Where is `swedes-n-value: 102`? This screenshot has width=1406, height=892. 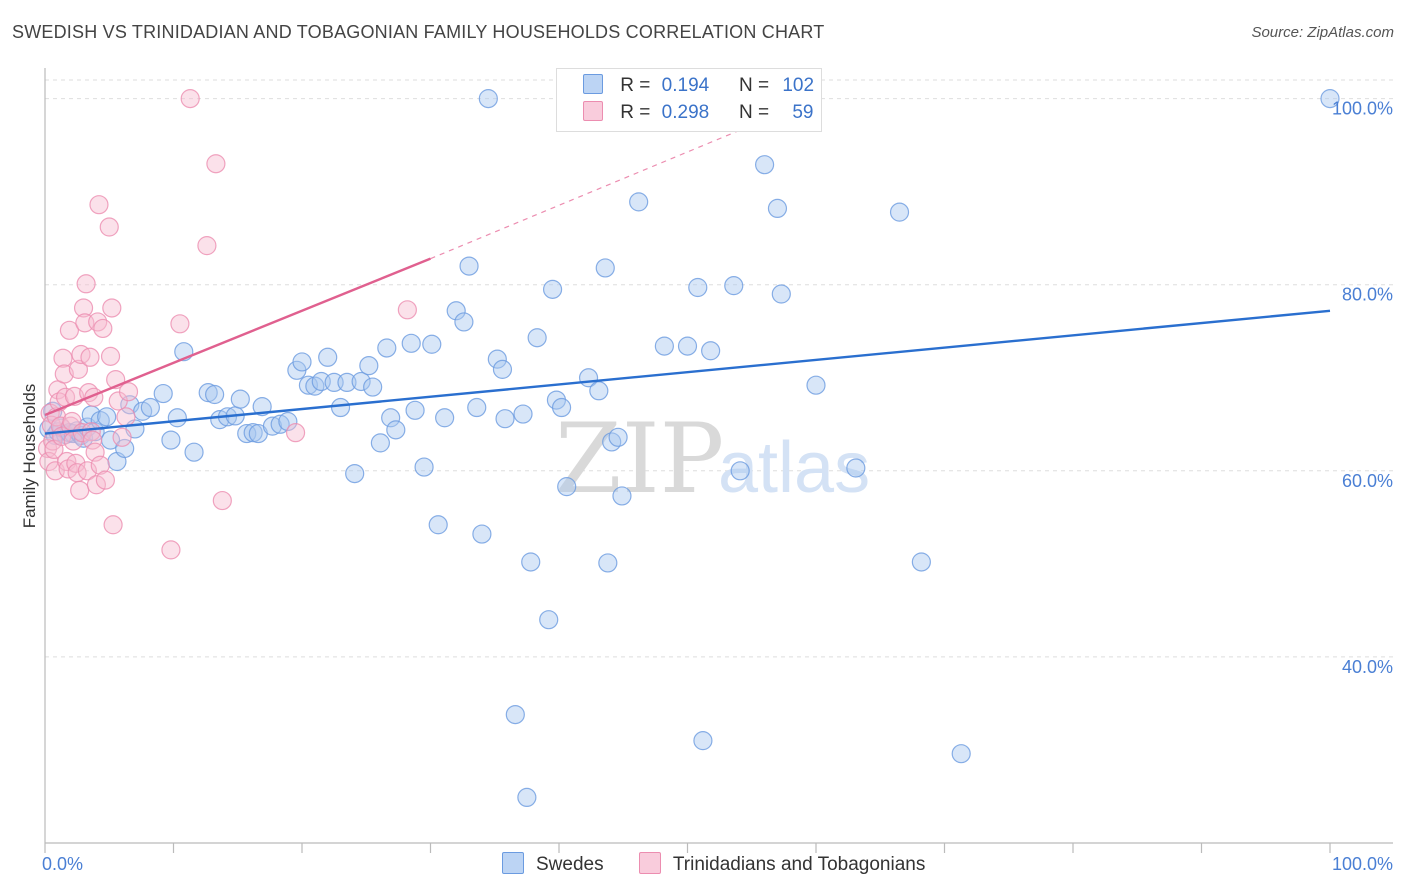
swedes-n-value: 102 is located at coordinates (798, 85).